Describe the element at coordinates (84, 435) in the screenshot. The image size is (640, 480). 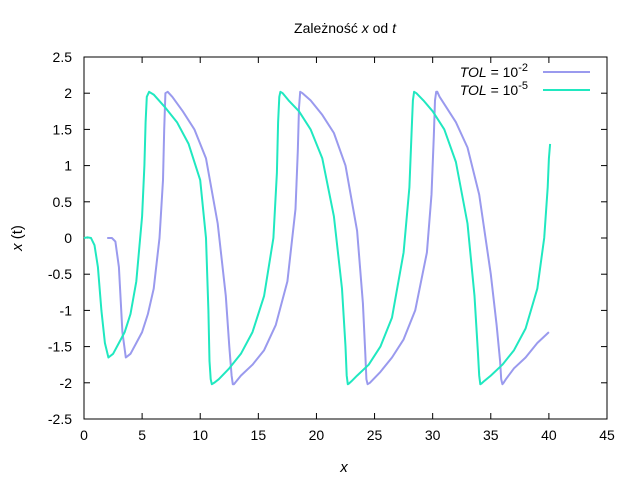
I see `x-tick-label: 0` at that location.